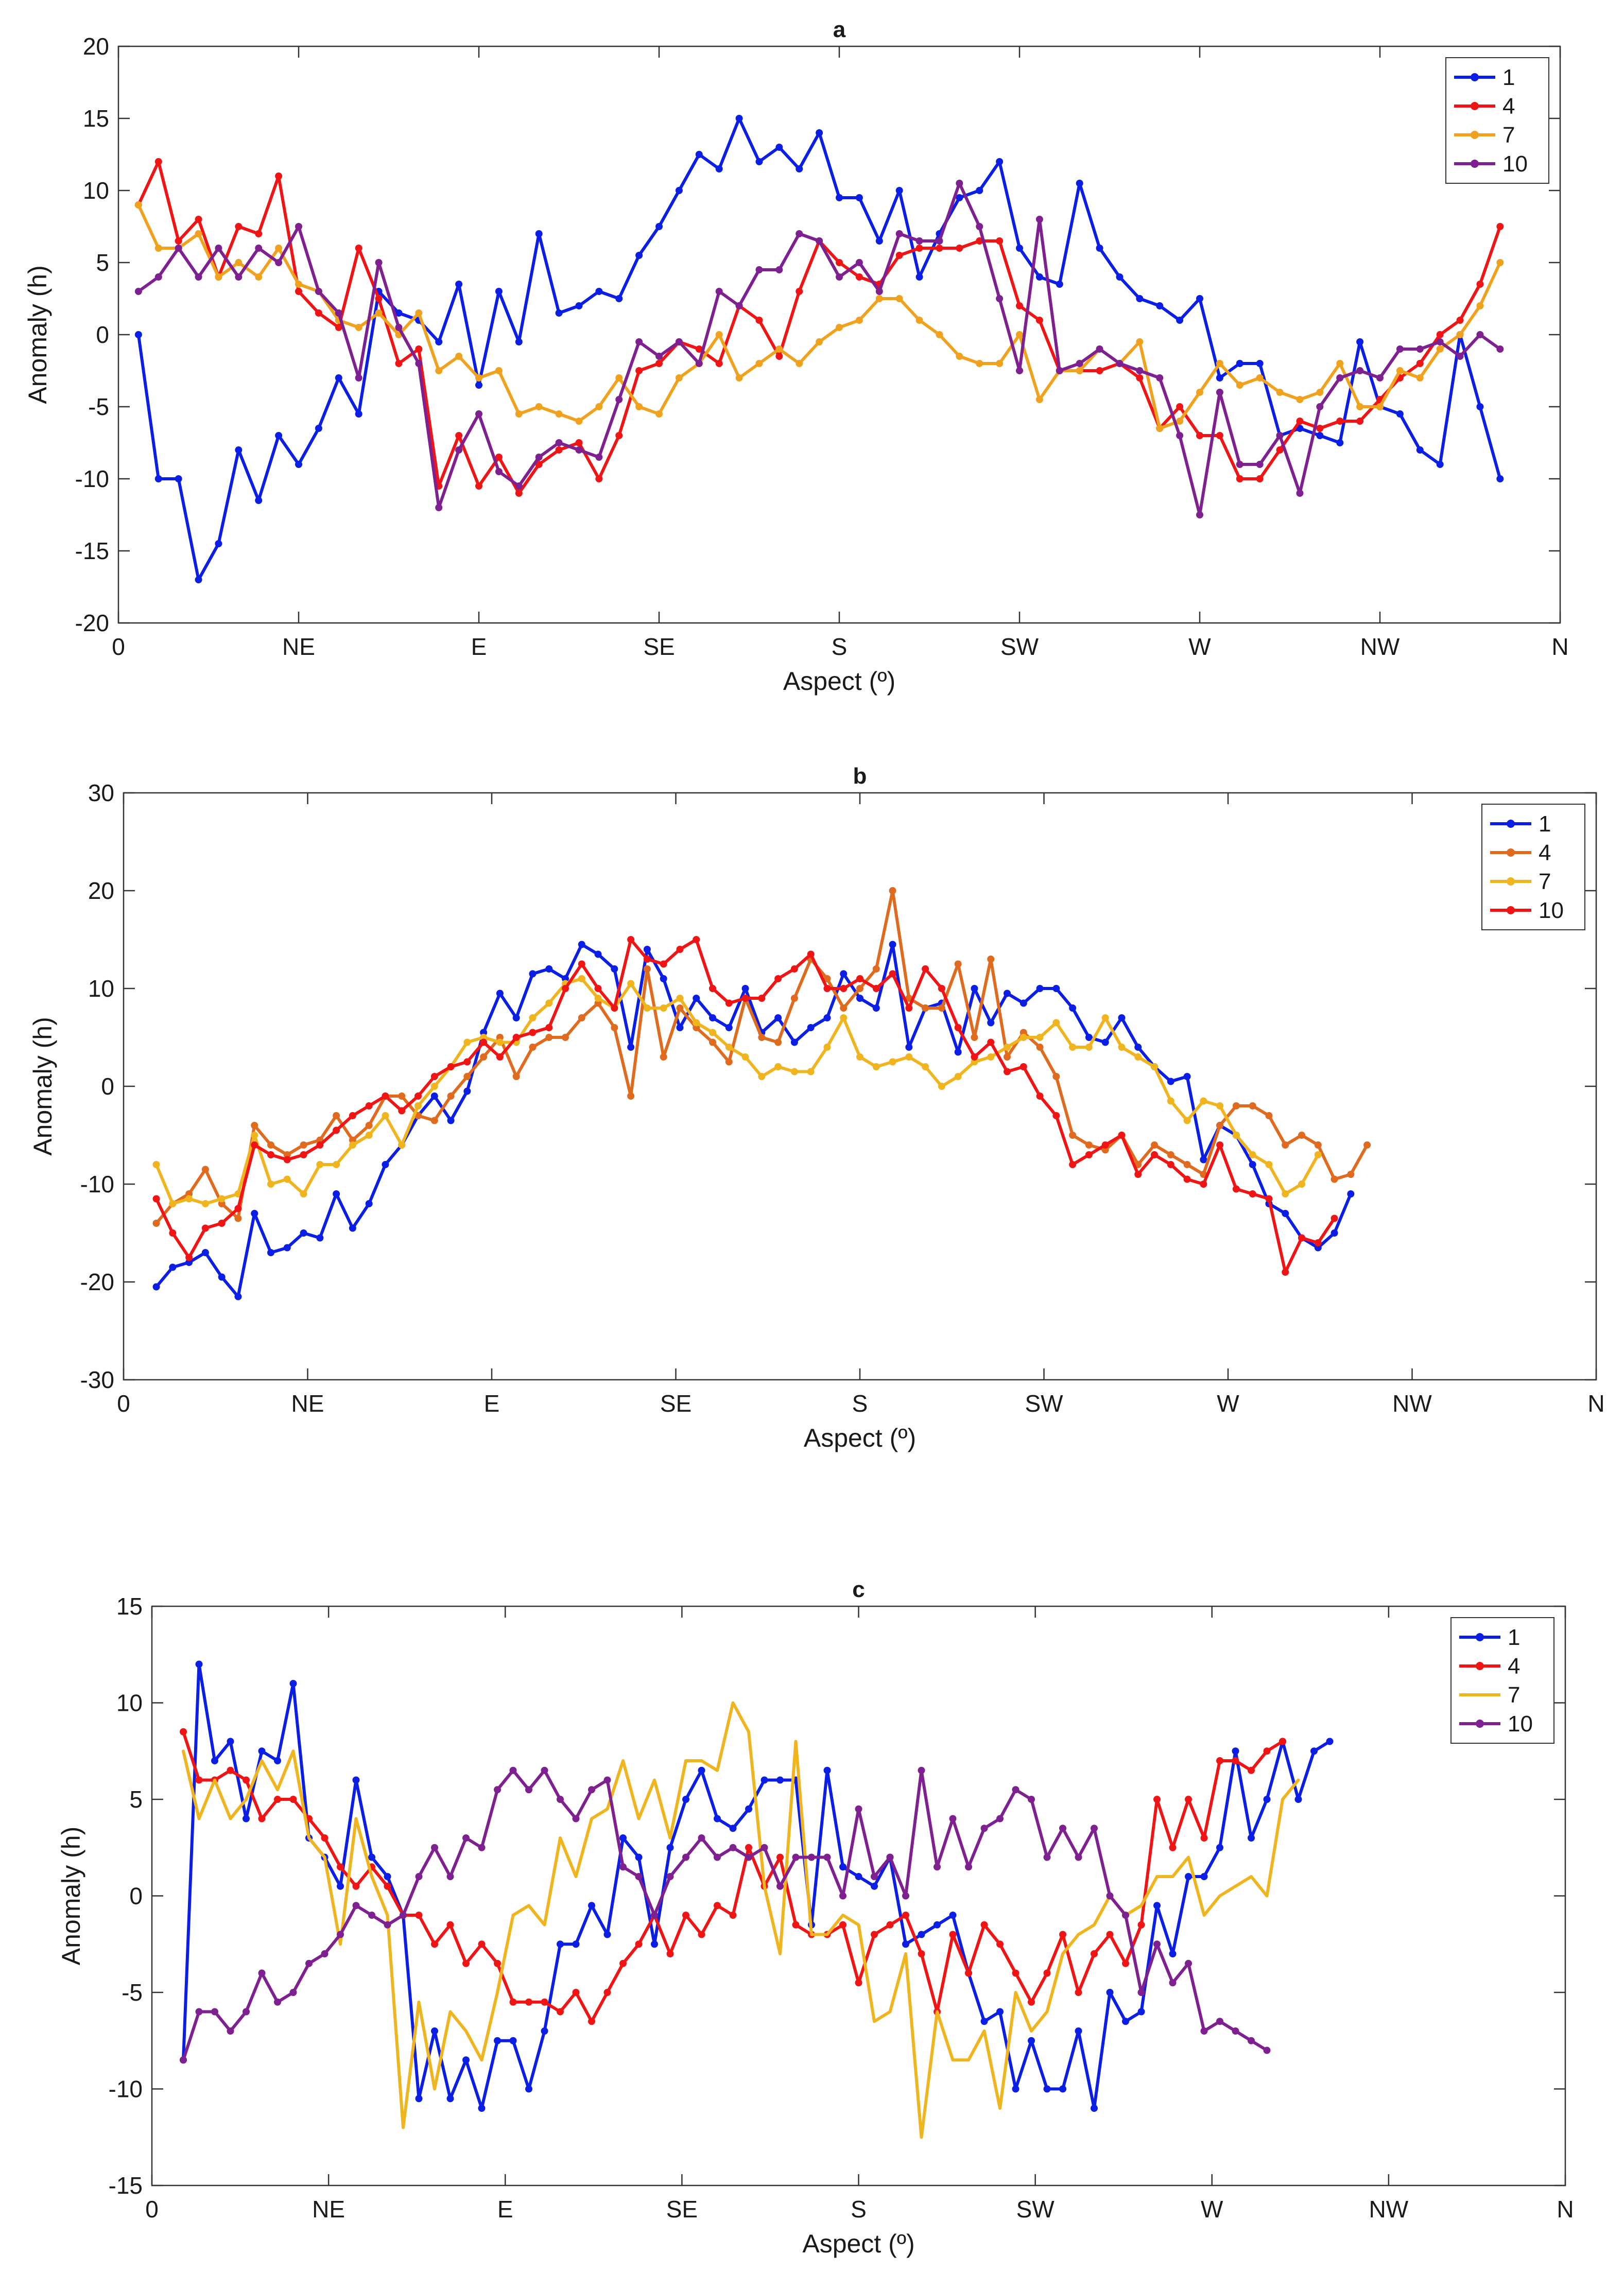 The image size is (1624, 2273). Describe the element at coordinates (99, 407) in the screenshot. I see `chart-a-ytick-label: -5` at that location.